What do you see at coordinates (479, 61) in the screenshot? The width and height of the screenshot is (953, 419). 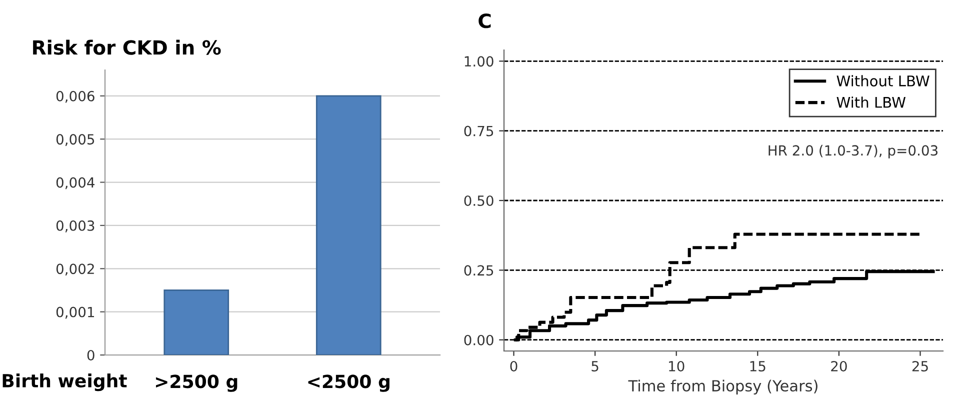 I see `y-tick-label: 1.00` at bounding box center [479, 61].